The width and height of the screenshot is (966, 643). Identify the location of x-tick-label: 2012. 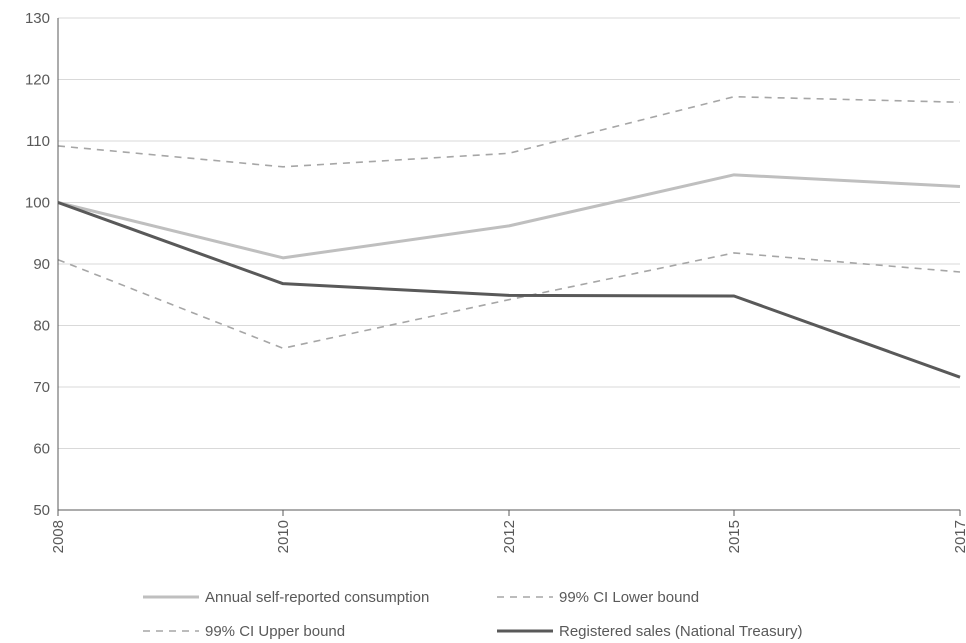
(509, 536).